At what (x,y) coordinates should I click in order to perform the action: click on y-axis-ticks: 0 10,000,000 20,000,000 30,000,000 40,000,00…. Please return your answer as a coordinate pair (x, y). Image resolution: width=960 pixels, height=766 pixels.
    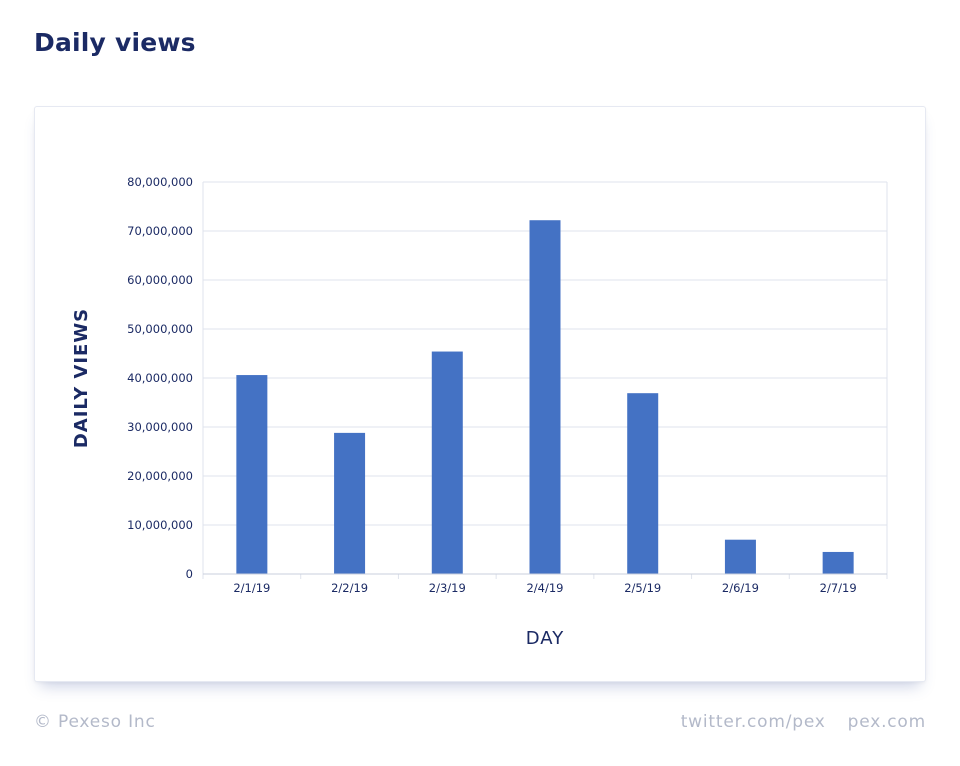
    Looking at the image, I should click on (160, 378).